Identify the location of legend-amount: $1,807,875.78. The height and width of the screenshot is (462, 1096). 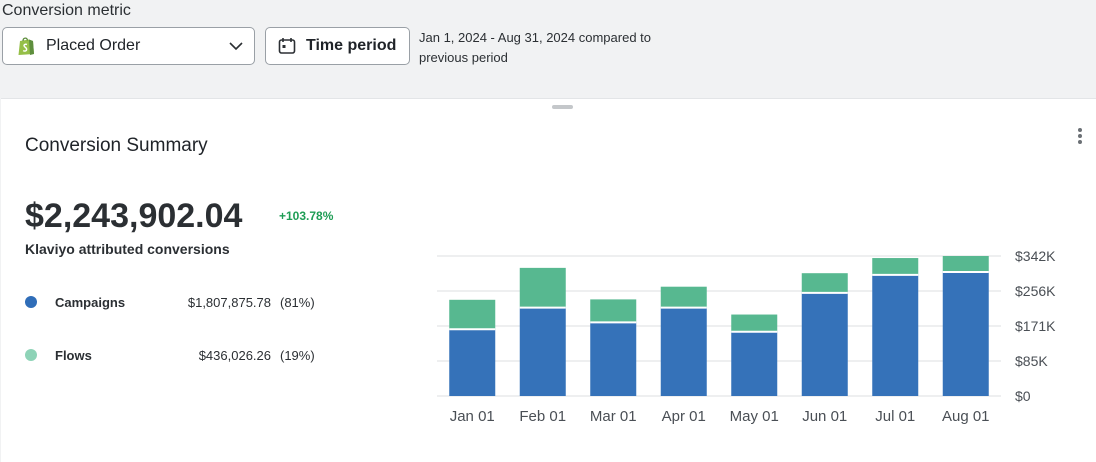
(229, 302).